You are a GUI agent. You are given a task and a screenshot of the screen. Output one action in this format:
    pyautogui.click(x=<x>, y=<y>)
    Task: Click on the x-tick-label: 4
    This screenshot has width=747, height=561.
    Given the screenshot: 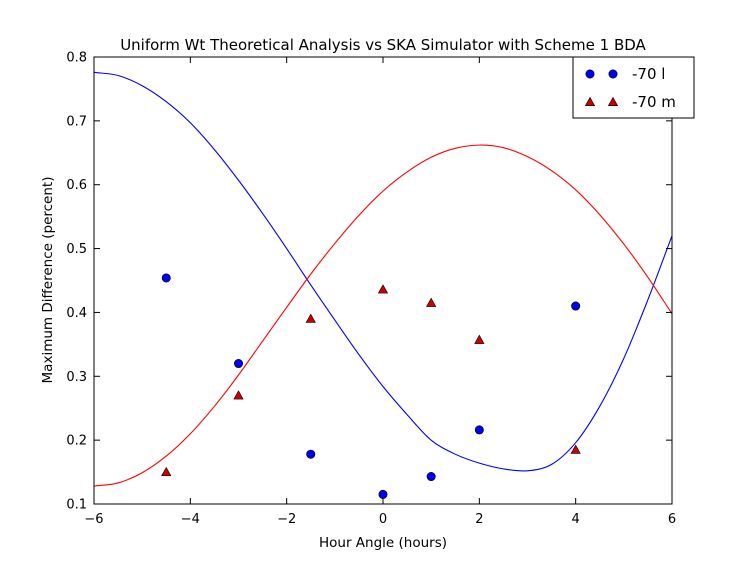 What is the action you would take?
    pyautogui.click(x=576, y=519)
    